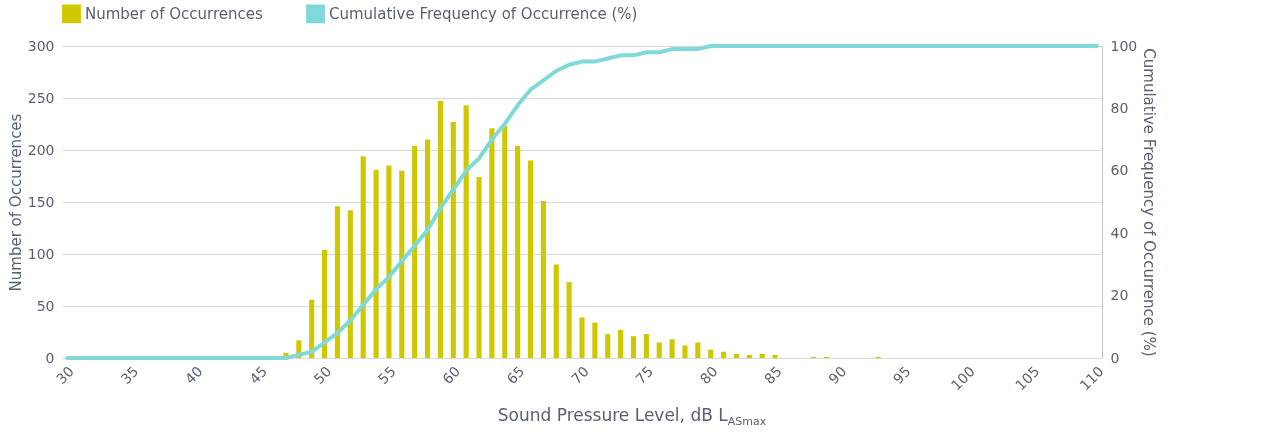 The image size is (1264, 432). Describe the element at coordinates (65, 375) in the screenshot. I see `x-tick-label: 30` at that location.